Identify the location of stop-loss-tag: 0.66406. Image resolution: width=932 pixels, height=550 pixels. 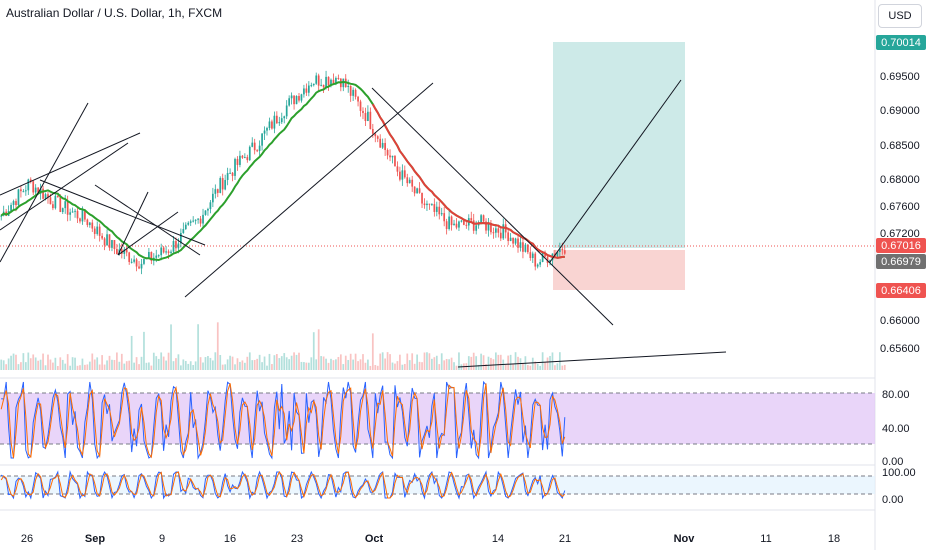
(901, 290).